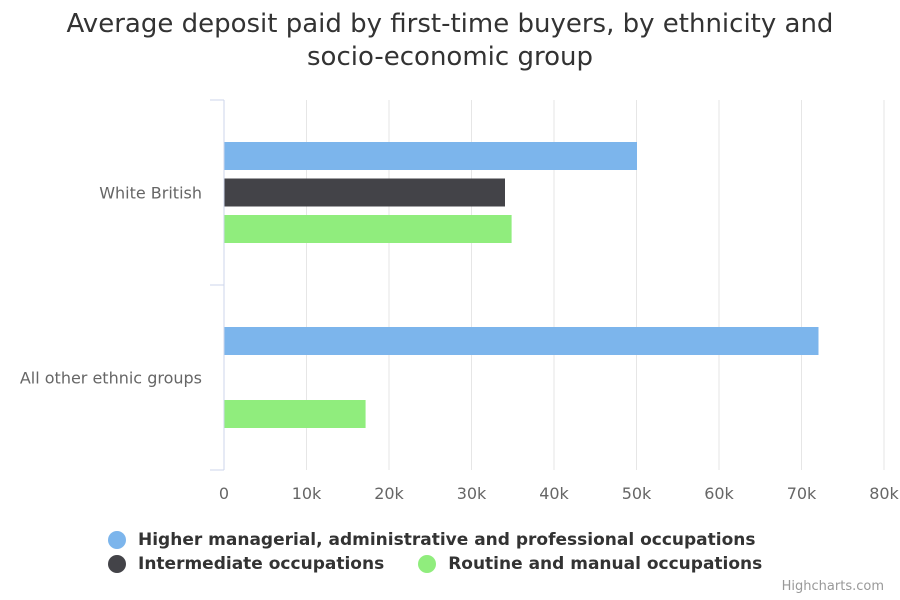 The image size is (900, 600). I want to click on axis-layer, so click(217, 285).